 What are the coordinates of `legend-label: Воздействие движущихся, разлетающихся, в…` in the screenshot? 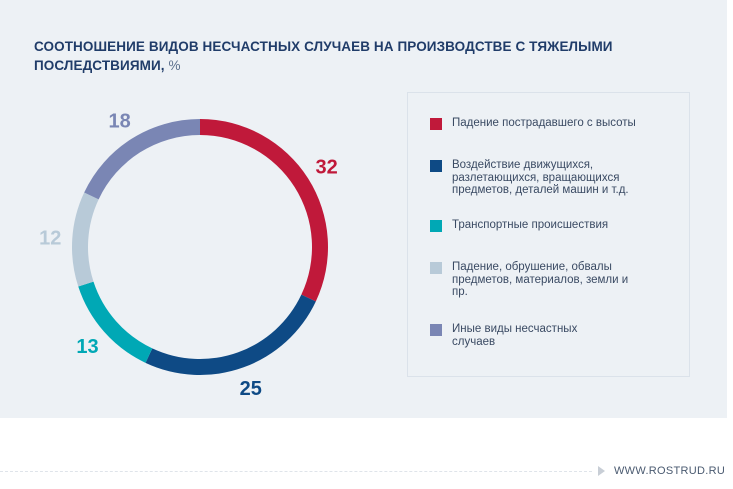 It's located at (540, 177).